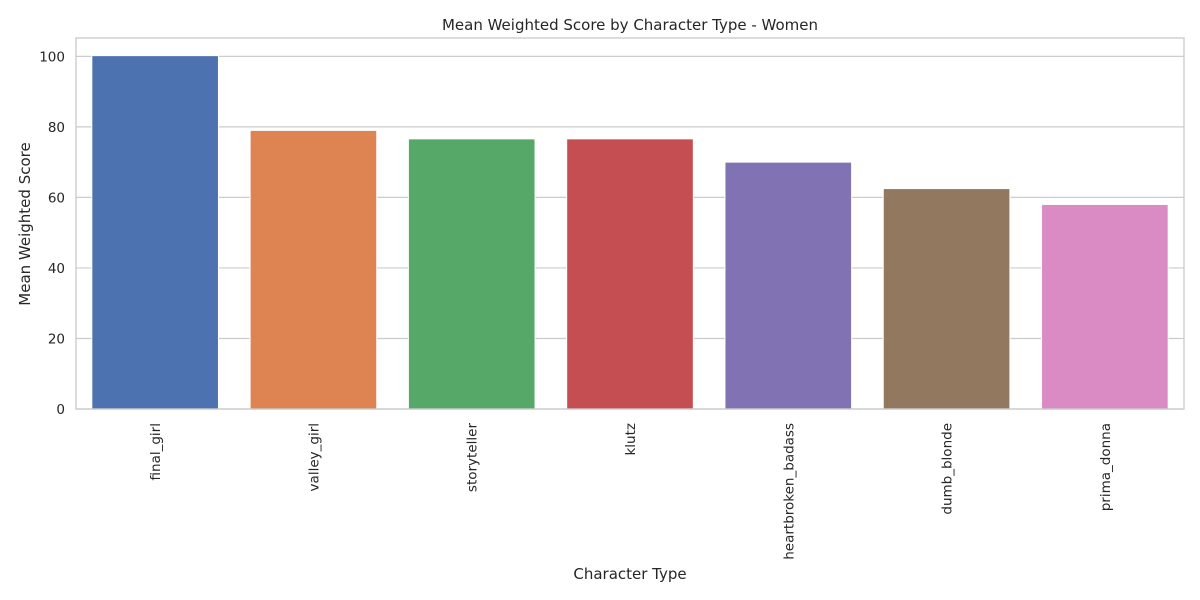  I want to click on y-tick-label: 60, so click(56, 198).